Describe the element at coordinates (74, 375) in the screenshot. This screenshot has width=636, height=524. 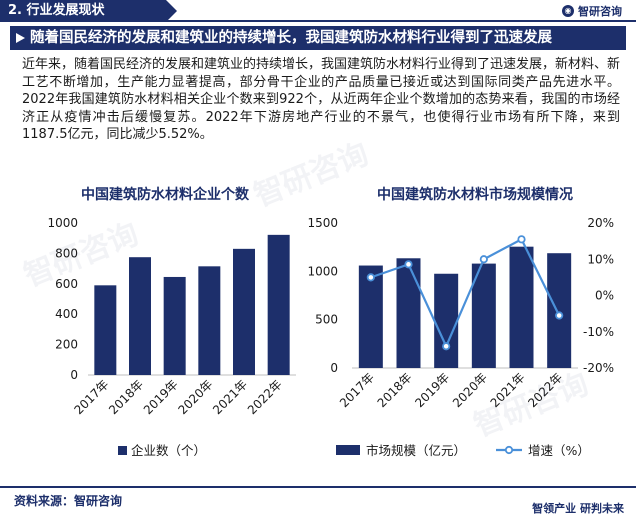
I see `chart1-ytick: 0` at that location.